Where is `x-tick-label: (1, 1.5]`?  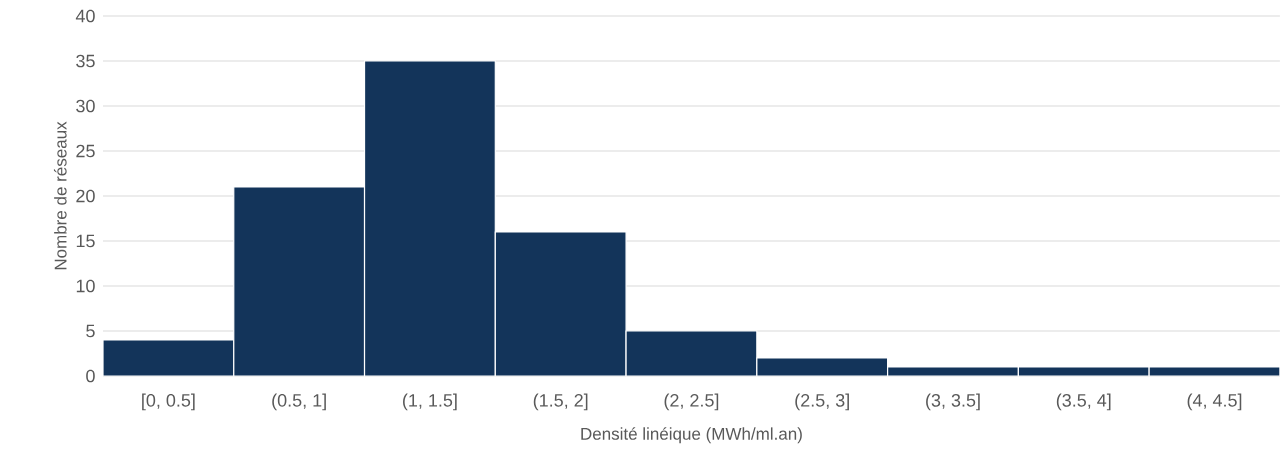
x-tick-label: (1, 1.5] is located at coordinates (430, 402).